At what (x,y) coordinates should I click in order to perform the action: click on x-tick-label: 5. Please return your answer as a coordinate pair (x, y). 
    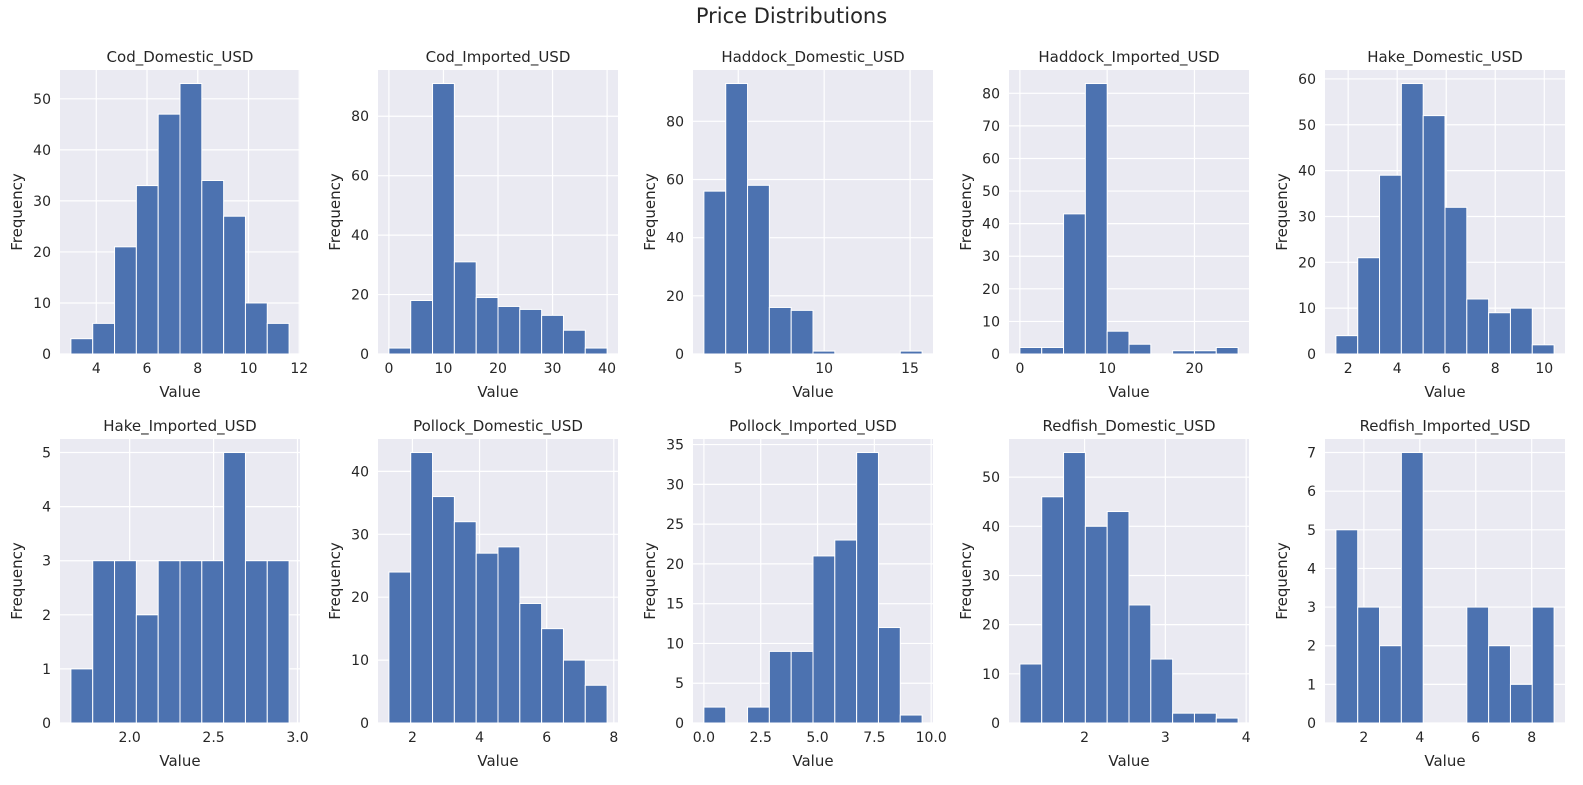
    Looking at the image, I should click on (738, 369).